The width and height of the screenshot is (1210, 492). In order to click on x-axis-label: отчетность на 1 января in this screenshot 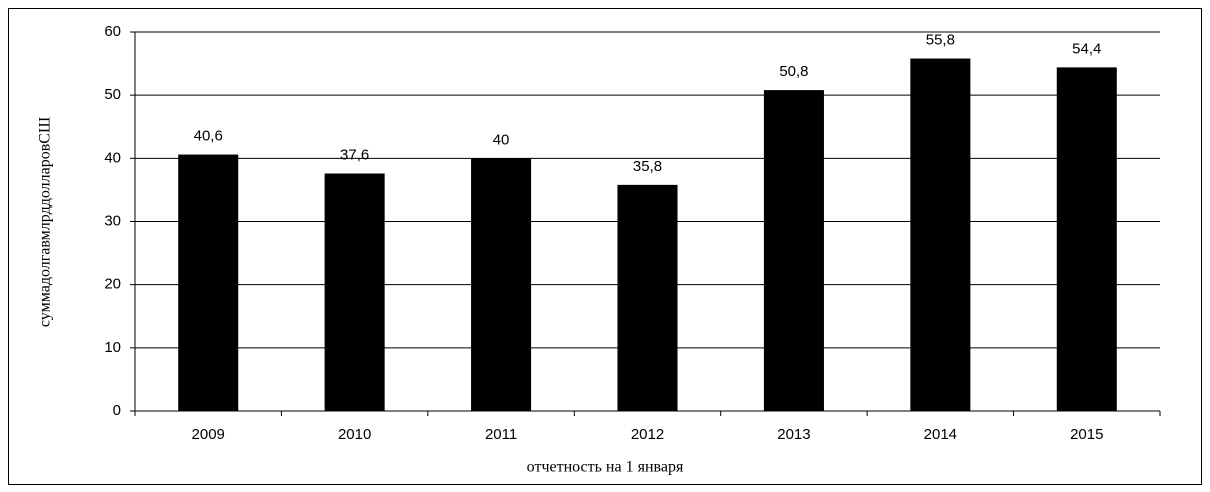, I will do `click(605, 467)`.